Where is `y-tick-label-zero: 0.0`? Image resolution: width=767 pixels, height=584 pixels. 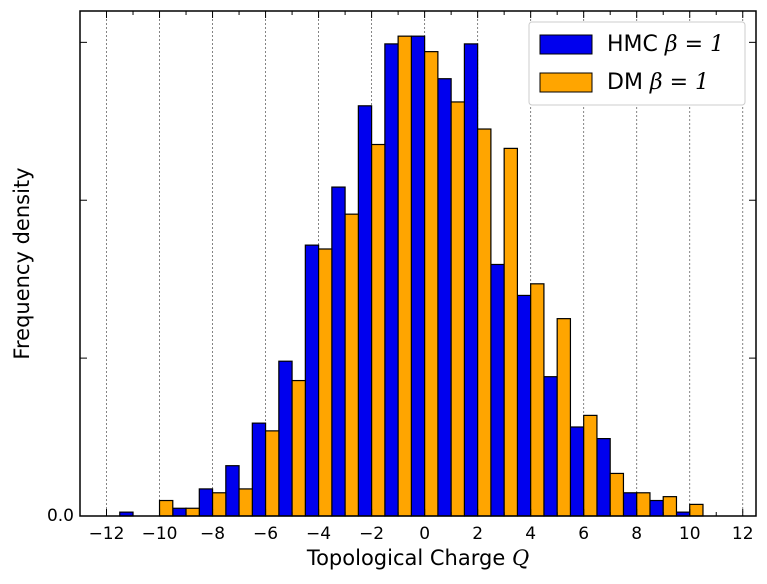
y-tick-label-zero: 0.0 is located at coordinates (60, 516).